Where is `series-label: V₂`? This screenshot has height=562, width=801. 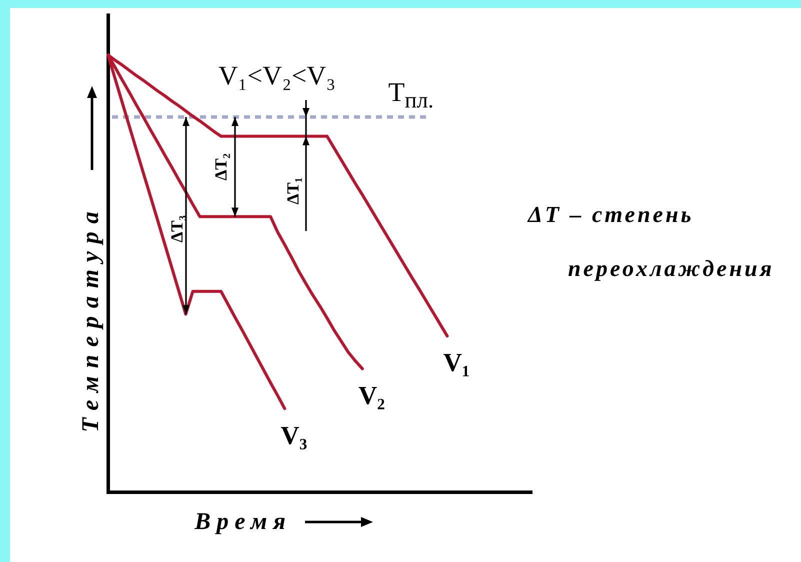
series-label: V₂ is located at coordinates (371, 395).